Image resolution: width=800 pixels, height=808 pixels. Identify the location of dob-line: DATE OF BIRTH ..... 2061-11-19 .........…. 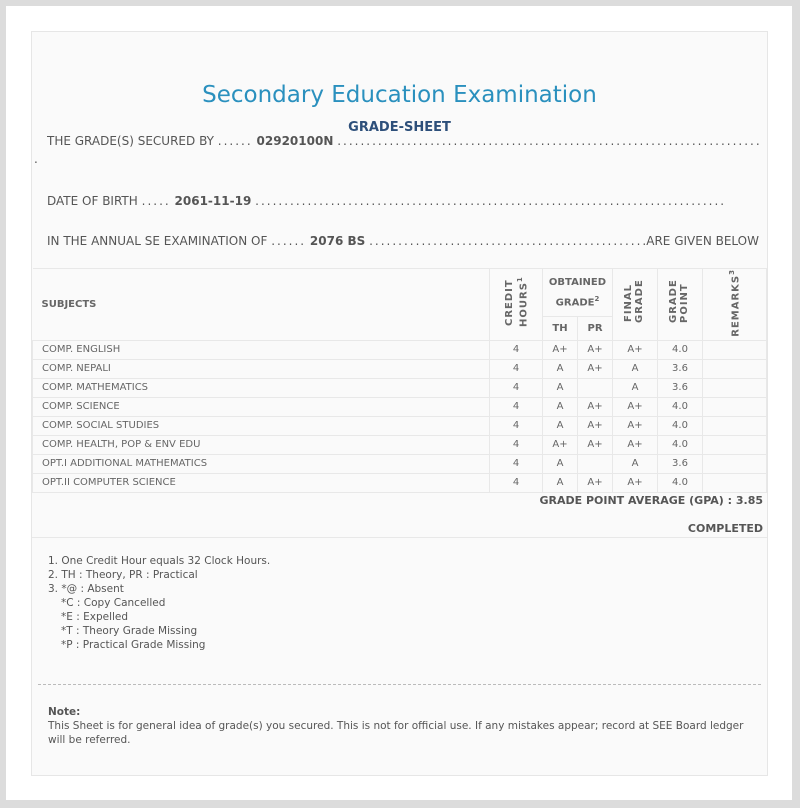
(387, 201).